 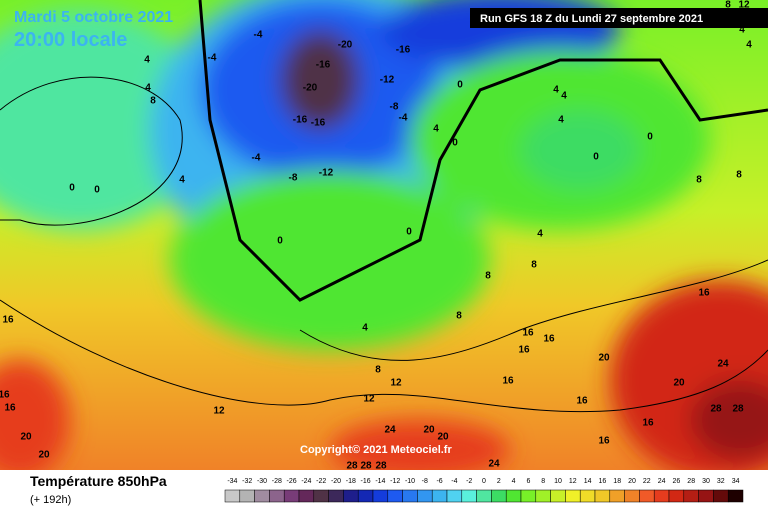 I want to click on scale-tick-label: -32, so click(x=247, y=481).